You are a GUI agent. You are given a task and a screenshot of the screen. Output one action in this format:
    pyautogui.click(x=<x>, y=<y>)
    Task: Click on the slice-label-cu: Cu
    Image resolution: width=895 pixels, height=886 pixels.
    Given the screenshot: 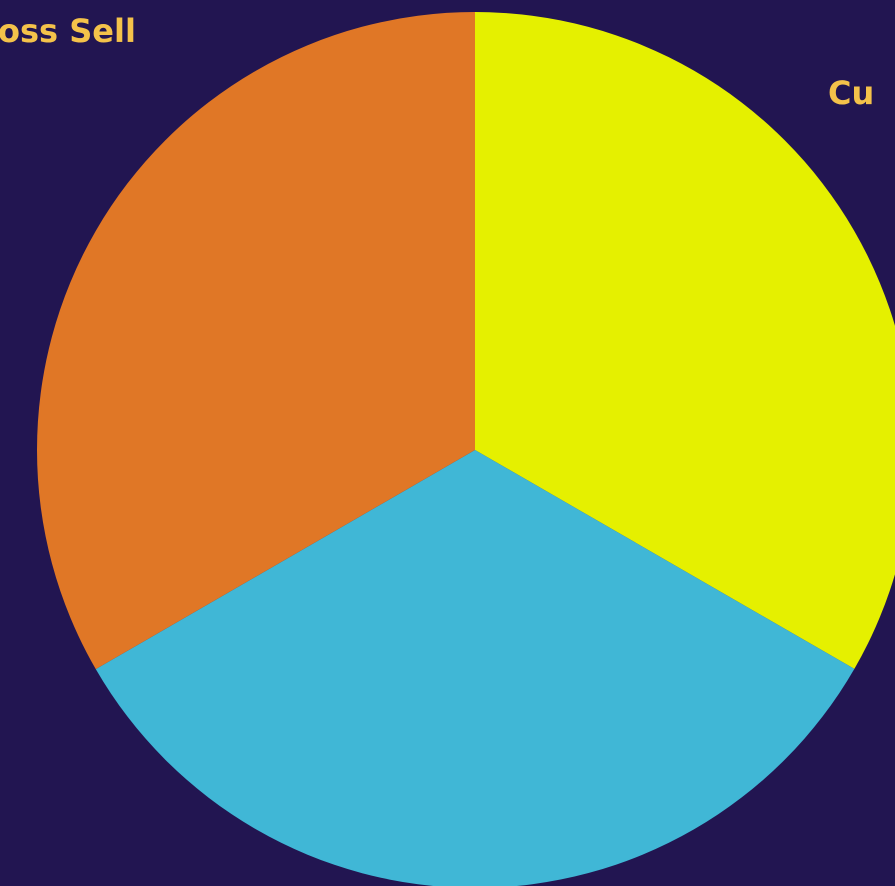 What is the action you would take?
    pyautogui.click(x=851, y=93)
    